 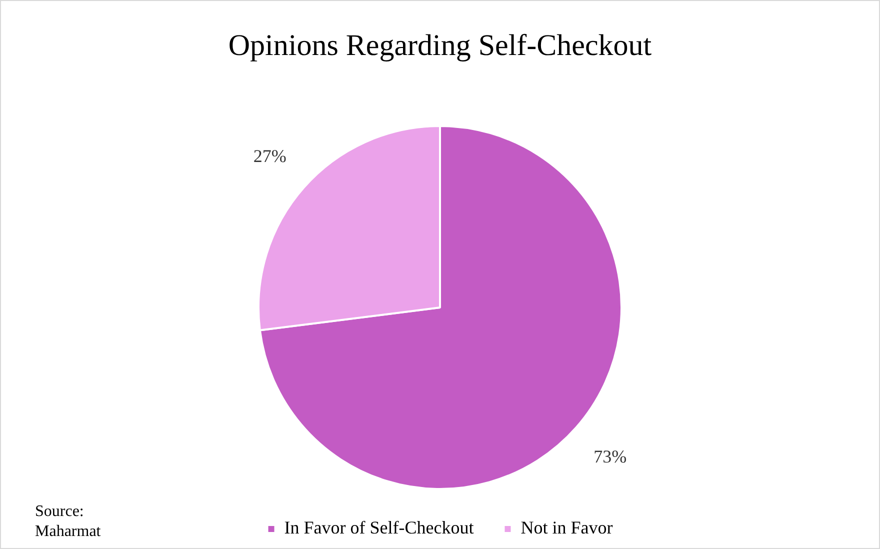 I want to click on legend-label: Not in Favor, so click(x=566, y=528).